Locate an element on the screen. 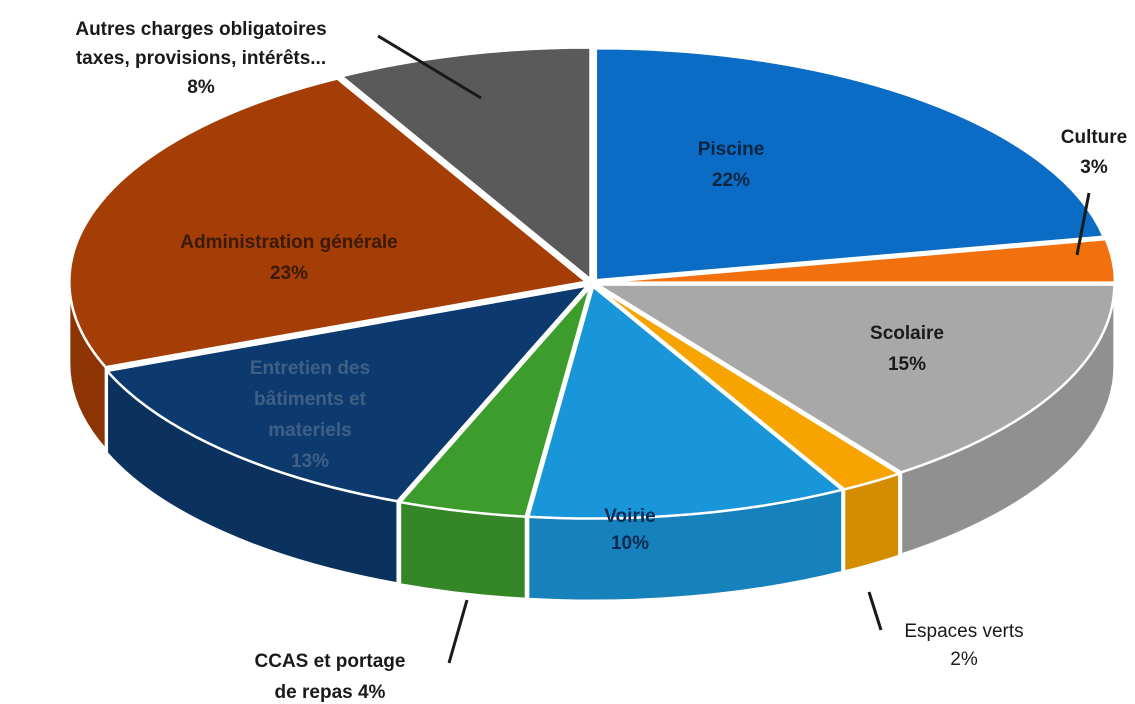 This screenshot has width=1135, height=704. slice-label-line: CCAS et portage is located at coordinates (330, 661).